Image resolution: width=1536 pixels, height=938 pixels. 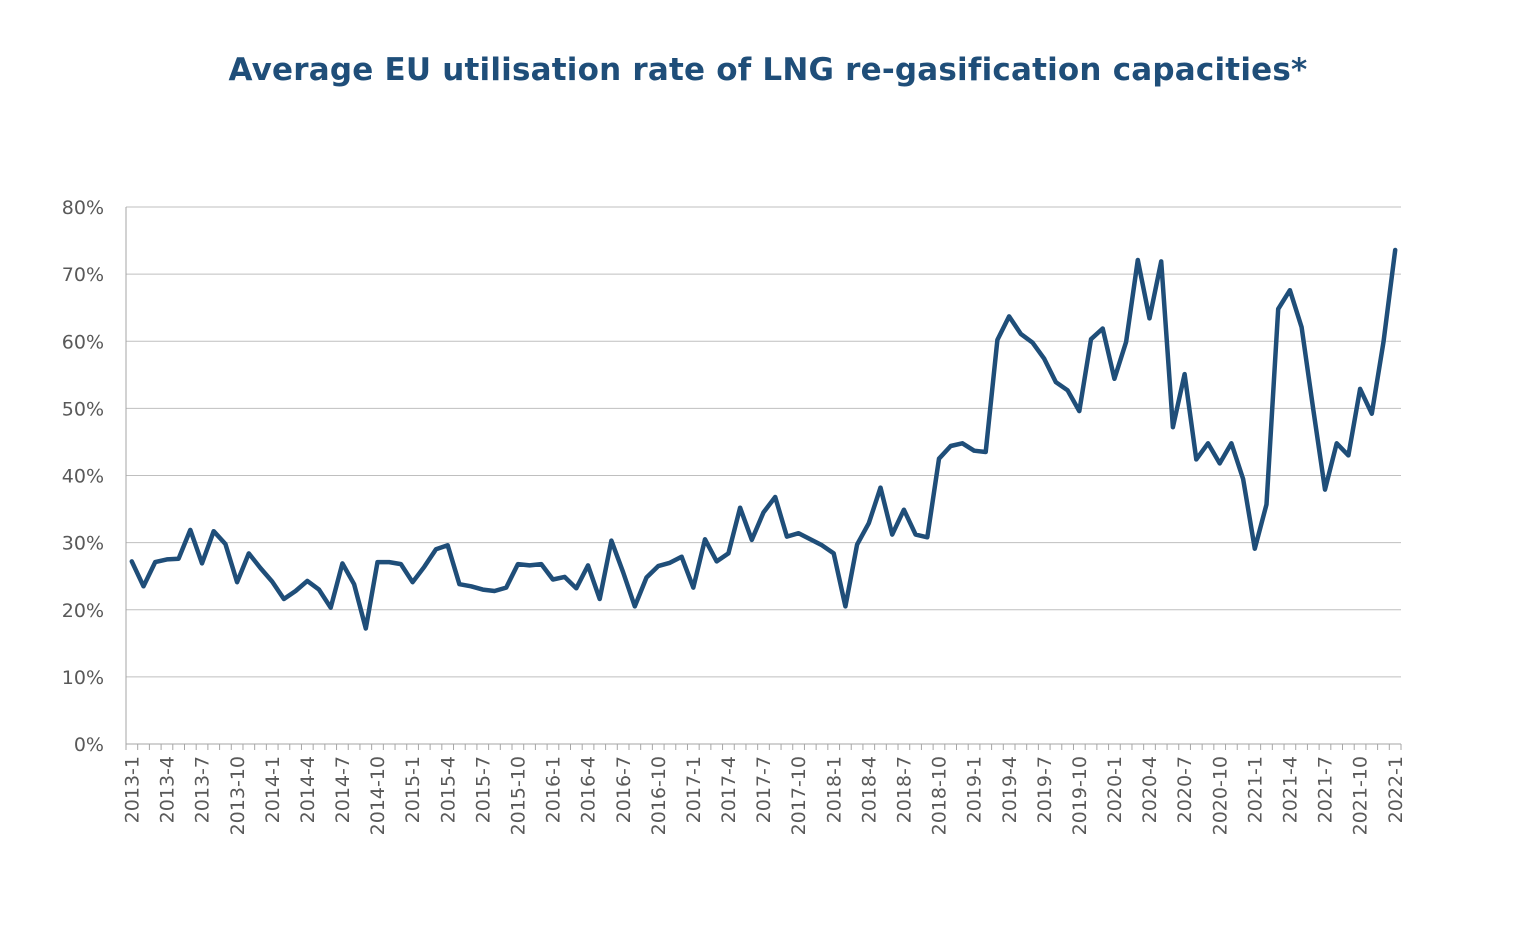 What do you see at coordinates (1255, 789) in the screenshot?
I see `x-tick-label: 2021-1` at bounding box center [1255, 789].